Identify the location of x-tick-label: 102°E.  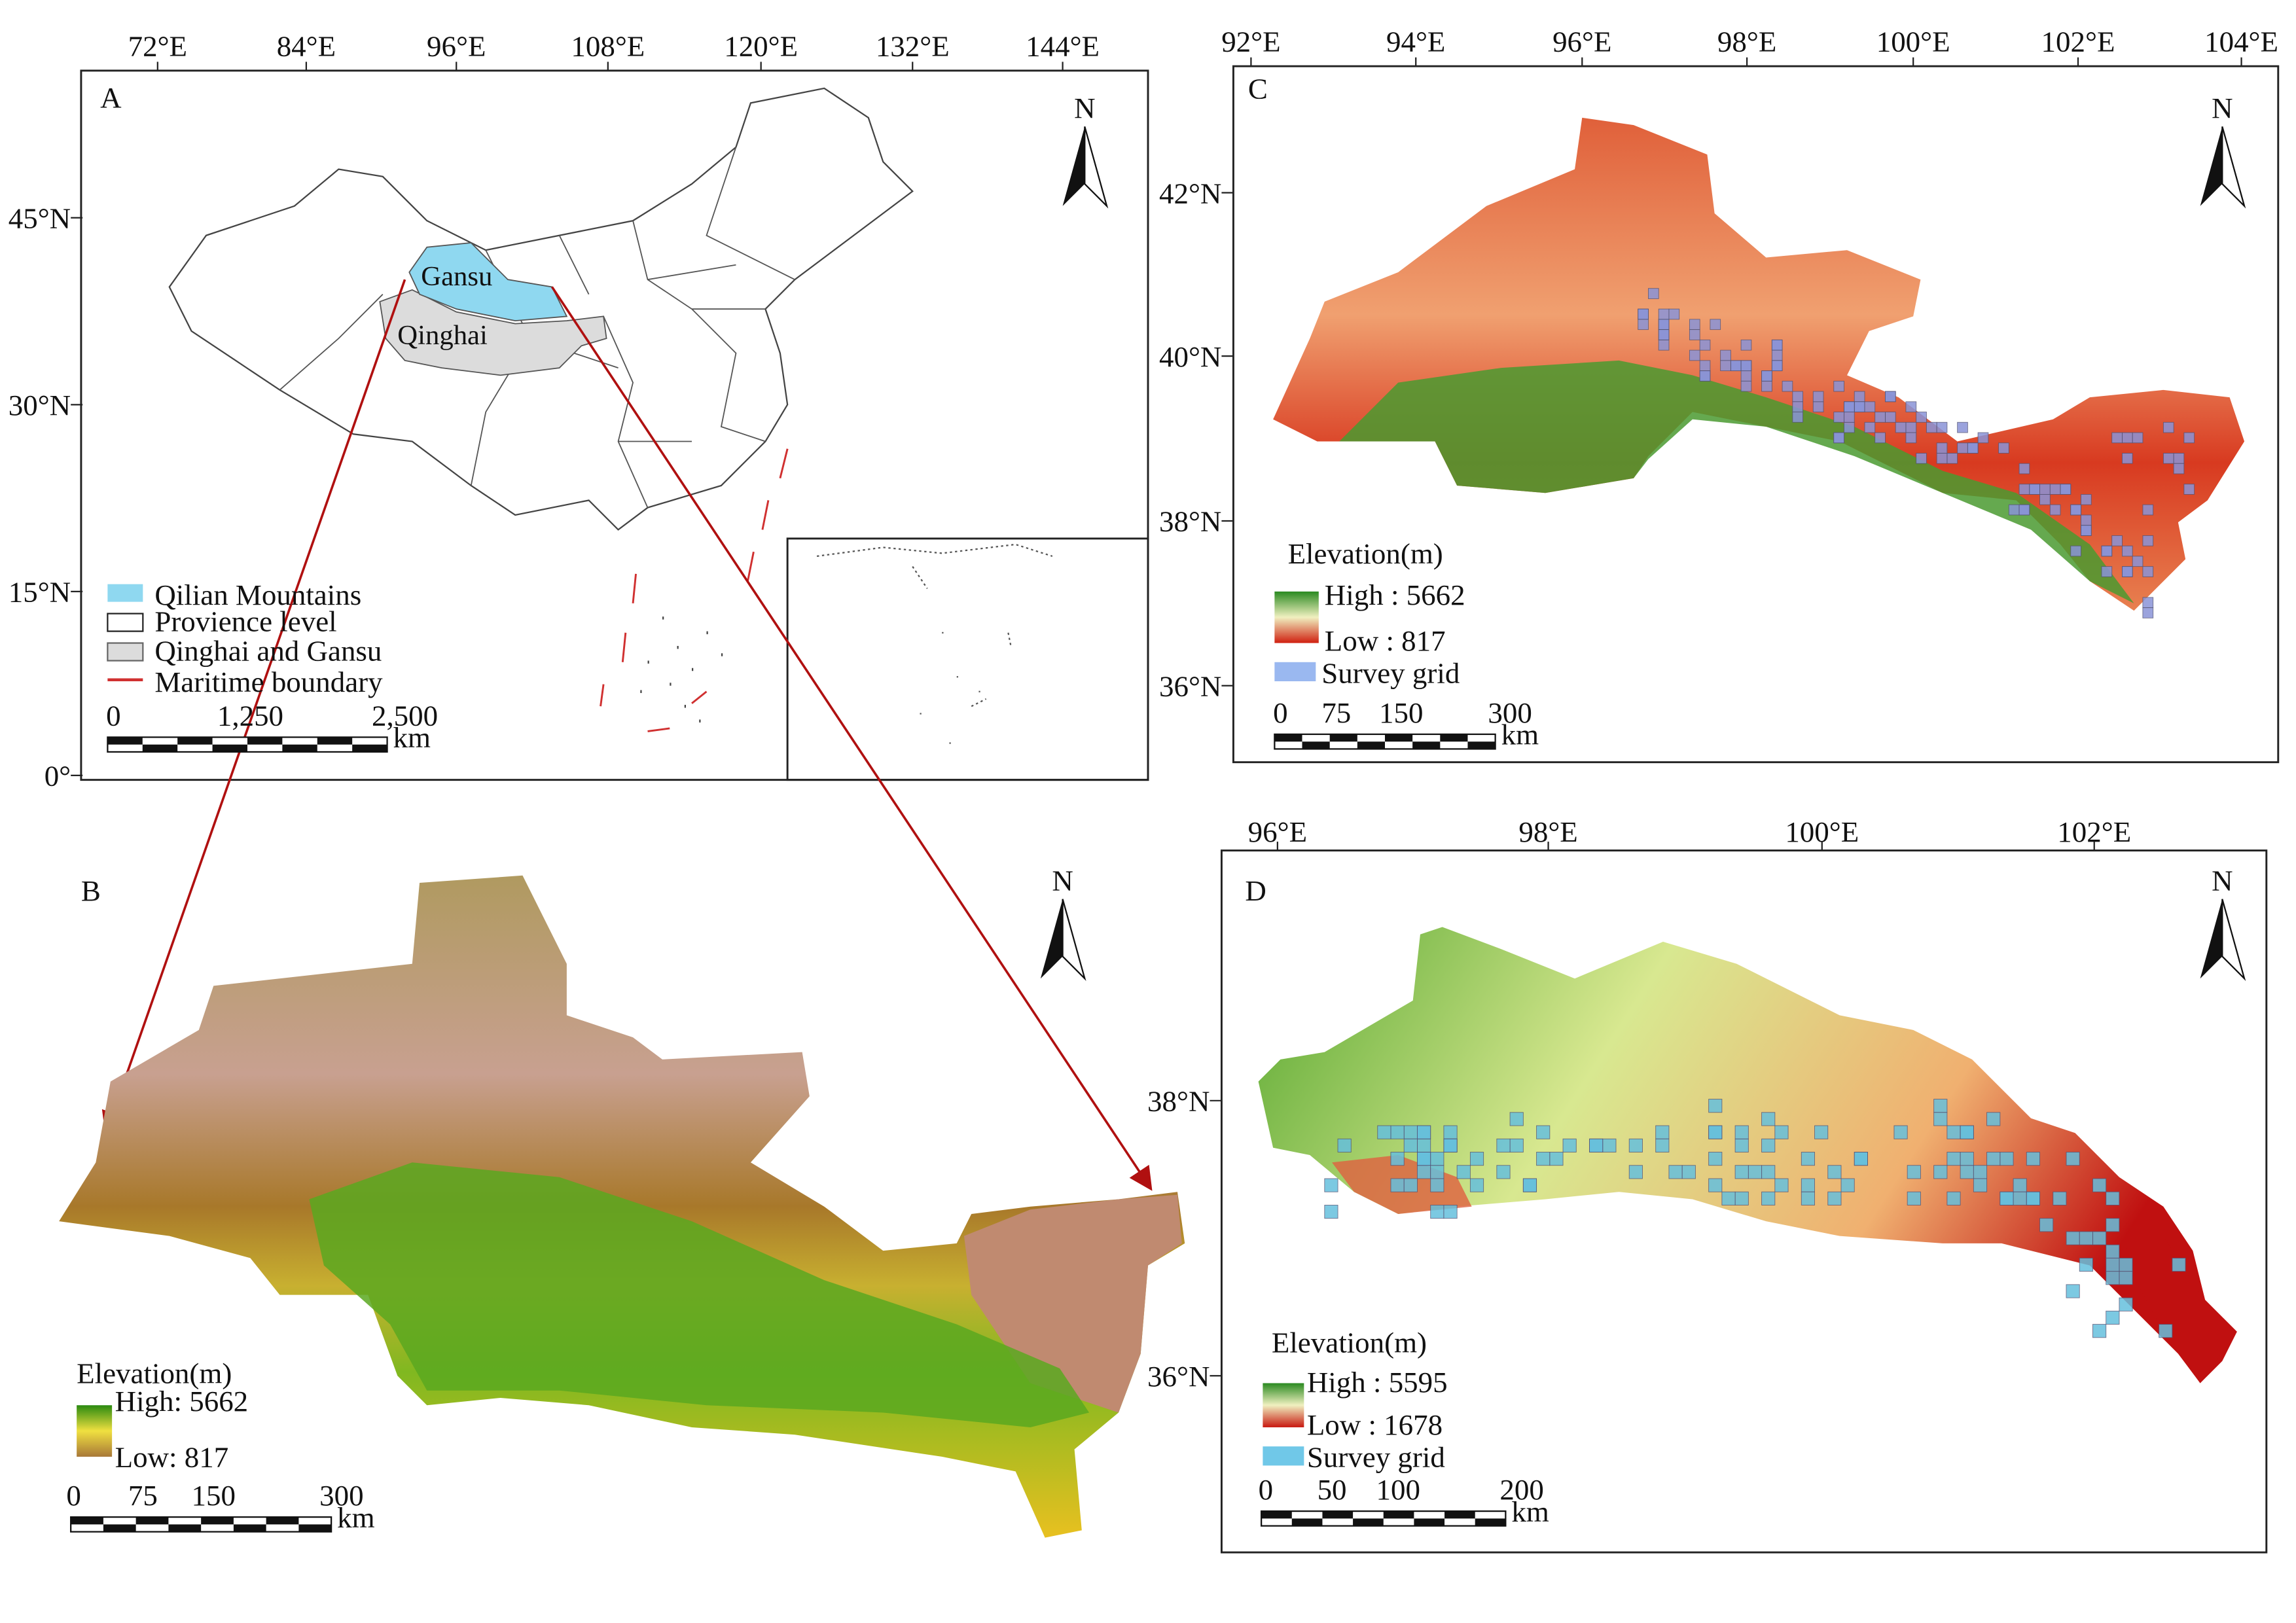
(2078, 42).